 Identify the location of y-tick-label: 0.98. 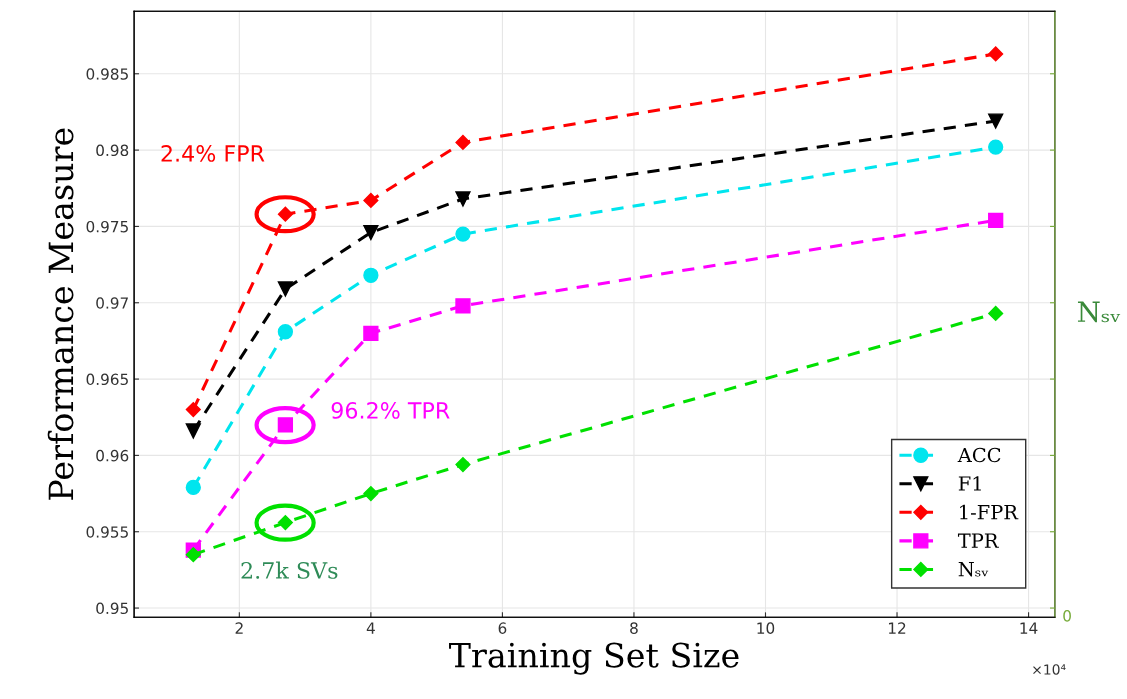
(112, 150).